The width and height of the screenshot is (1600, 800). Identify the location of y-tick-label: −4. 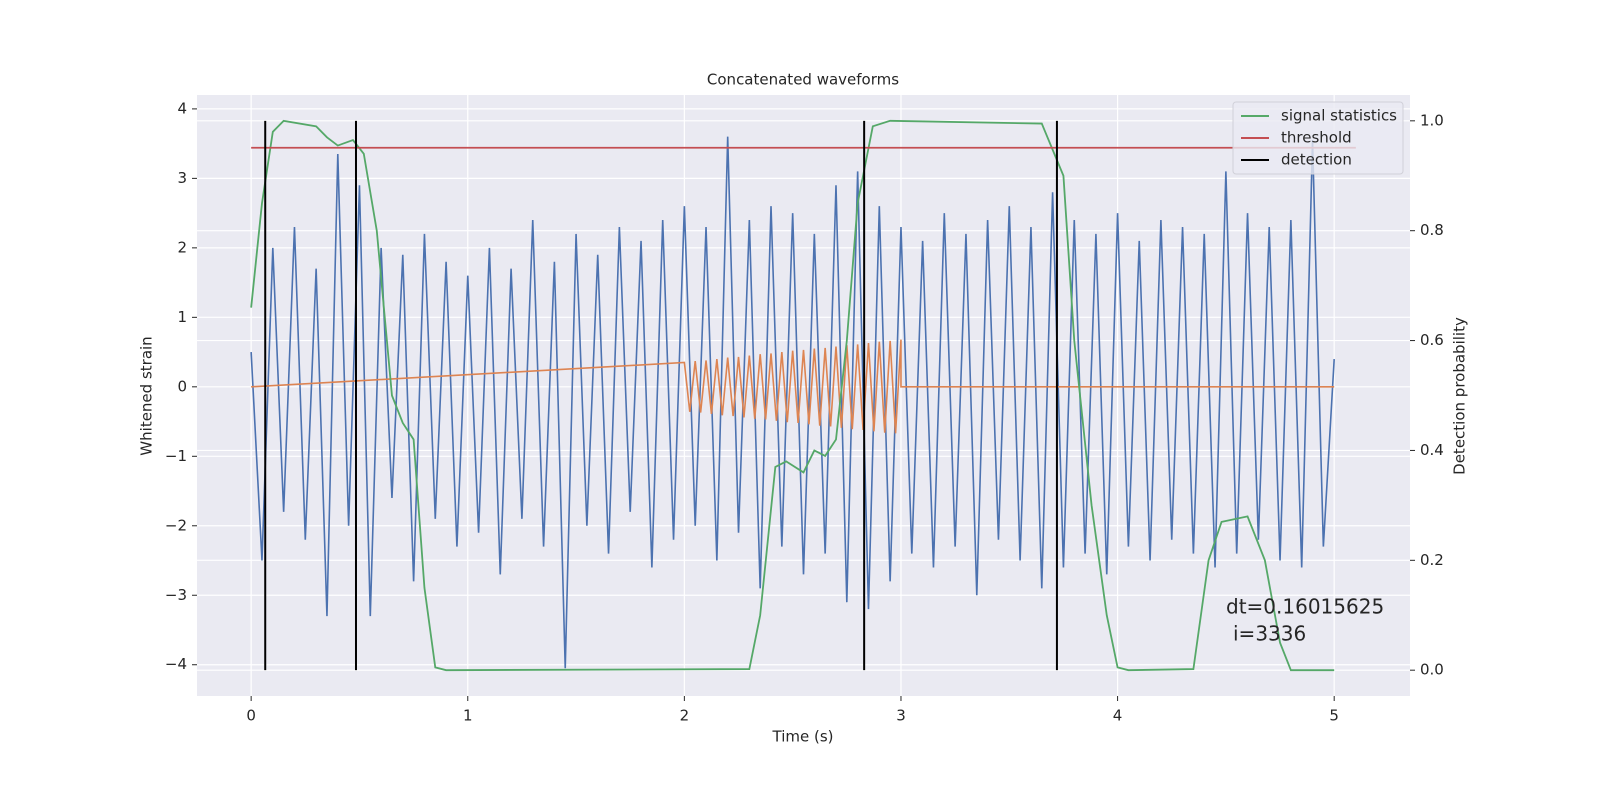
(176, 664).